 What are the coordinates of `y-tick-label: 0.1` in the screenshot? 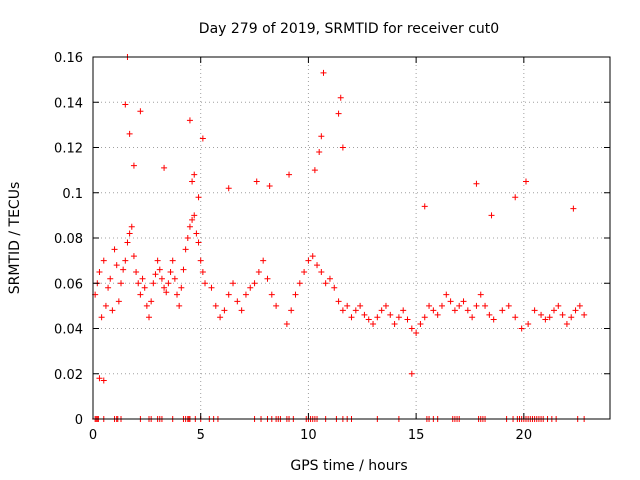 It's located at (72, 194).